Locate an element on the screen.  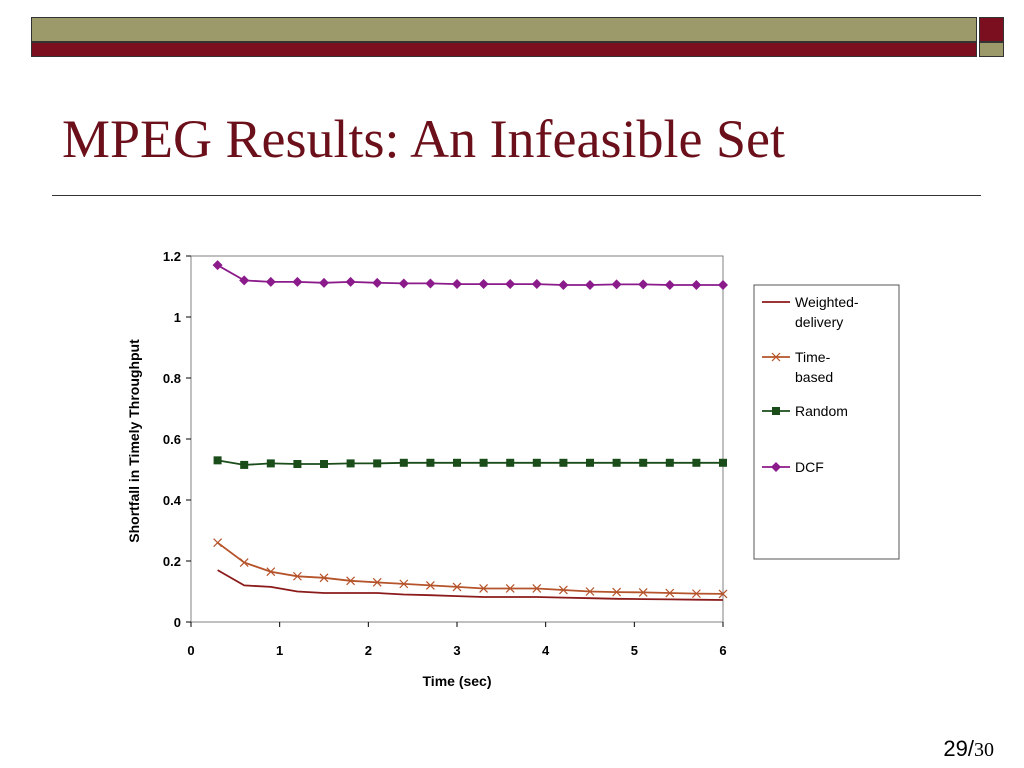
x-tick-label: 2 is located at coordinates (368, 650).